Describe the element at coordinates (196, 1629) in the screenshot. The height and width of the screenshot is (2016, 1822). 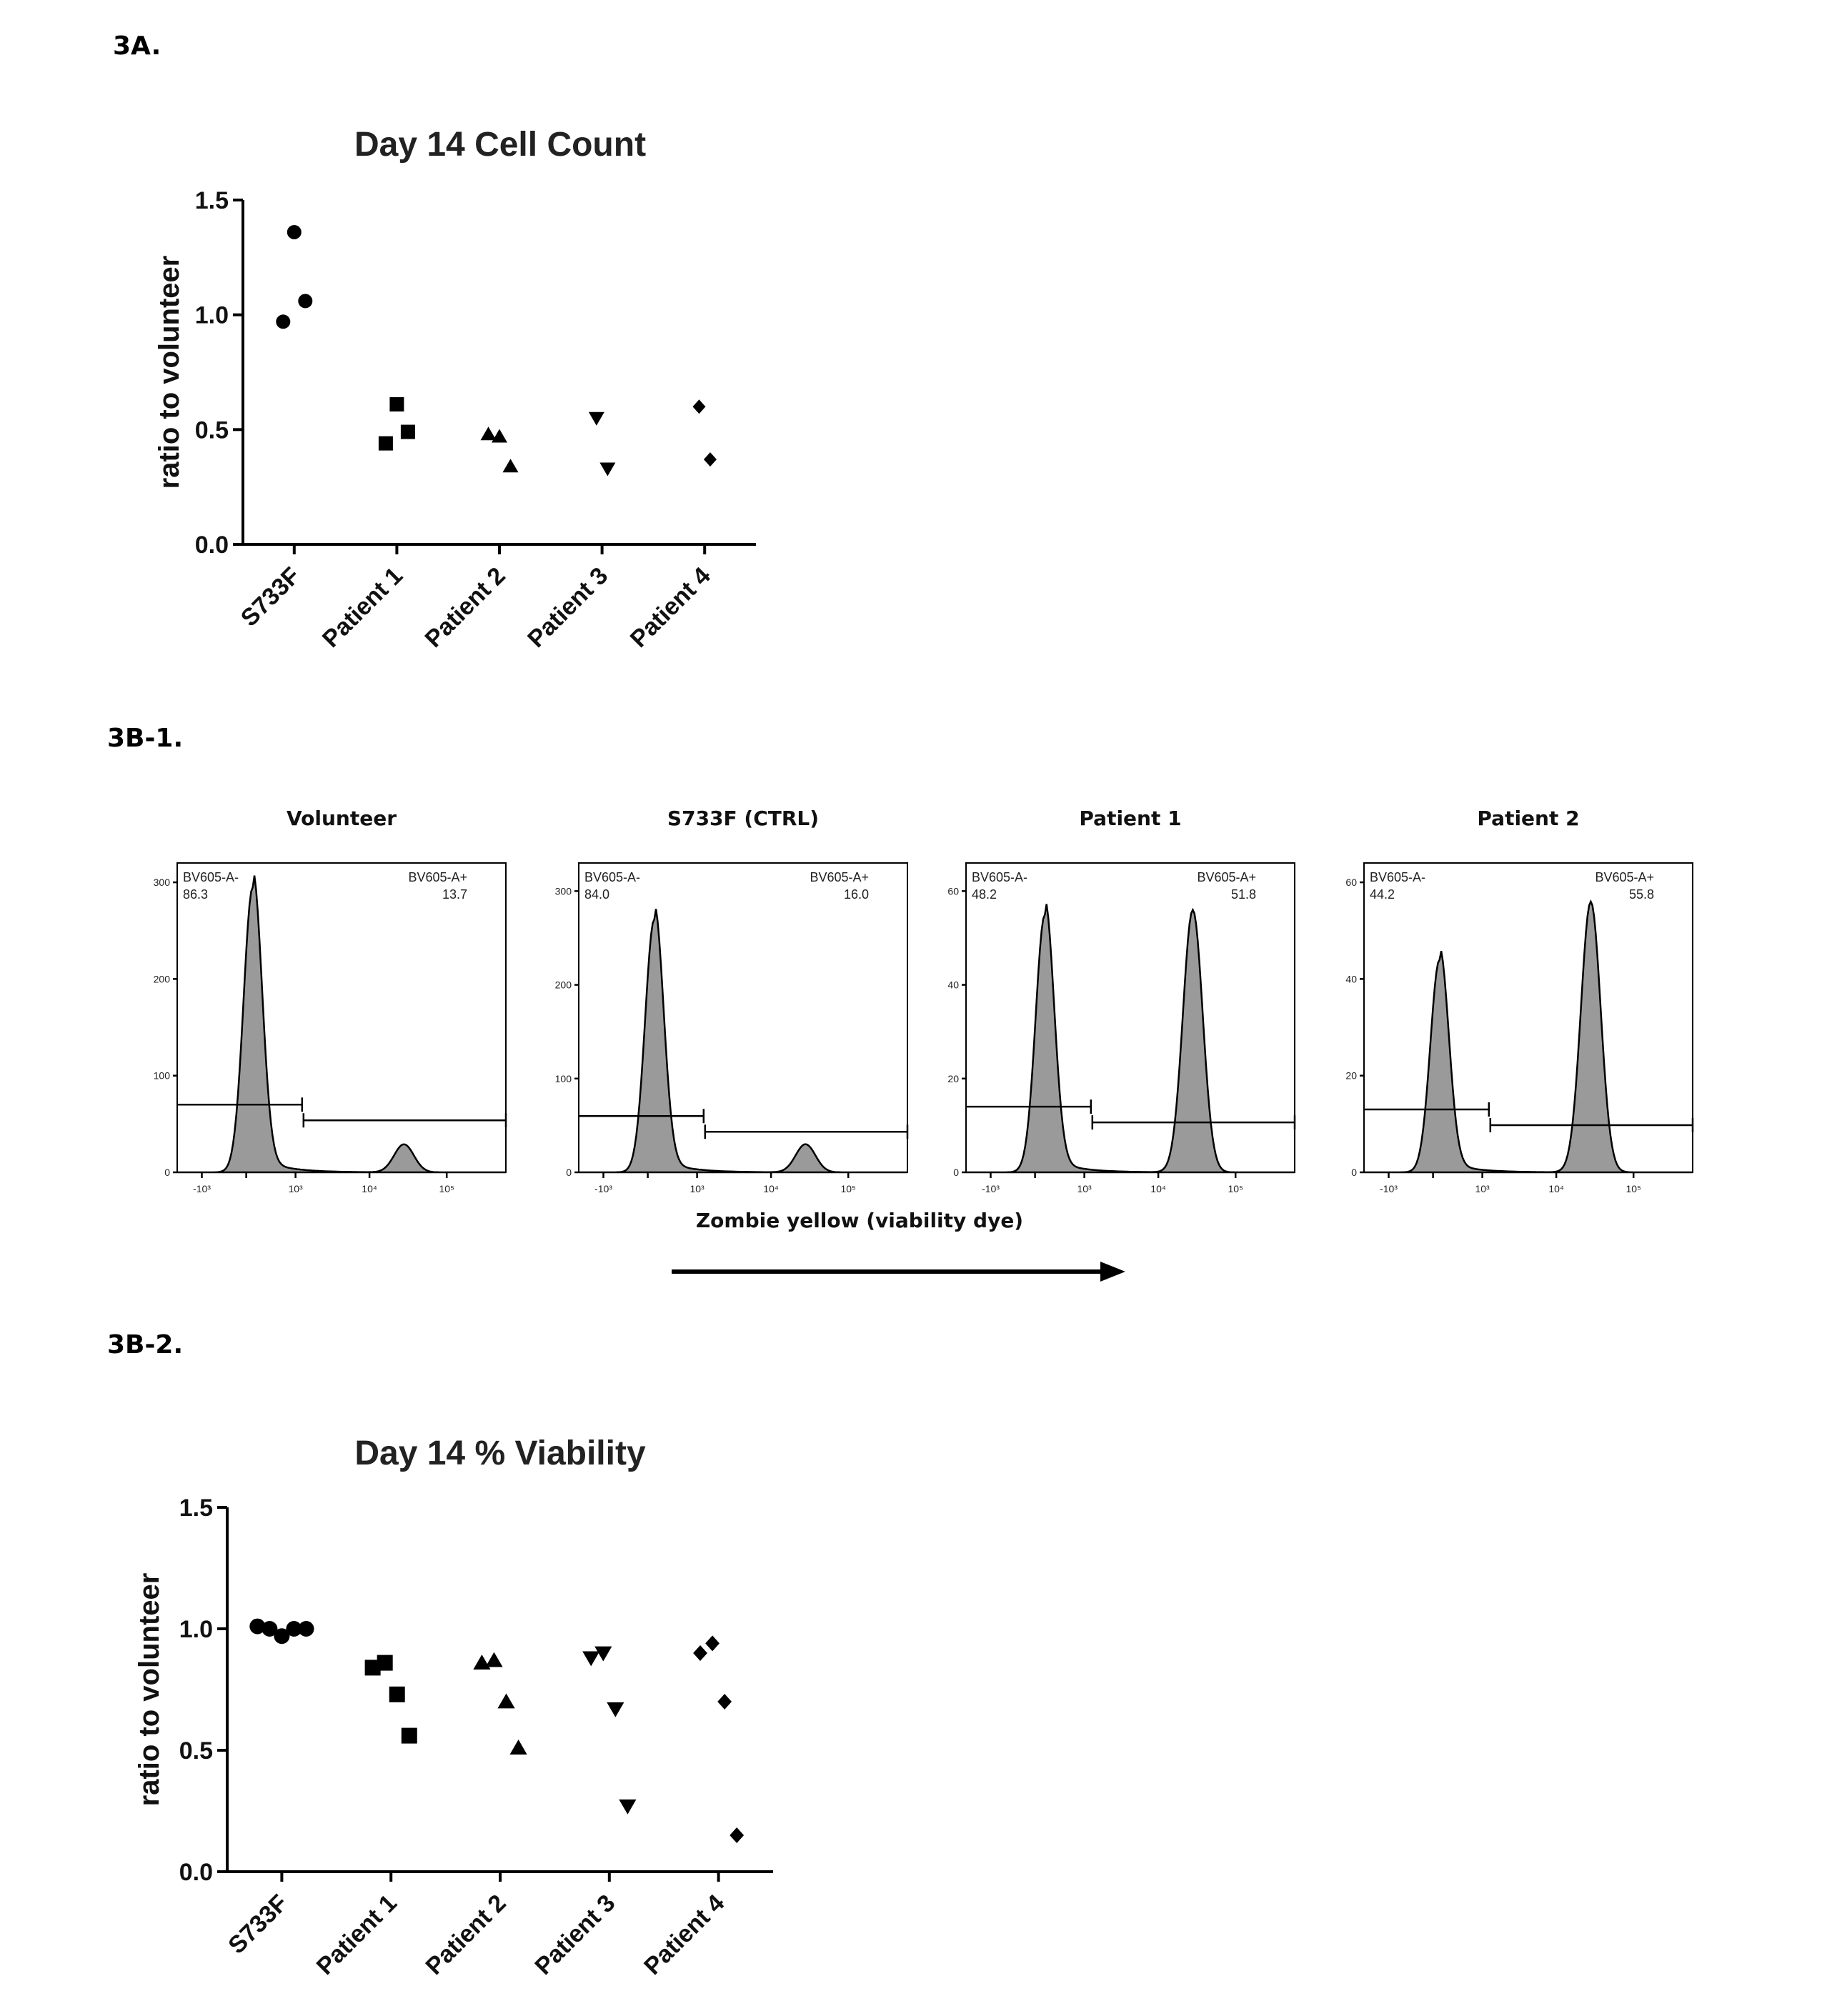
I see `y-tick-label: 1.0` at that location.